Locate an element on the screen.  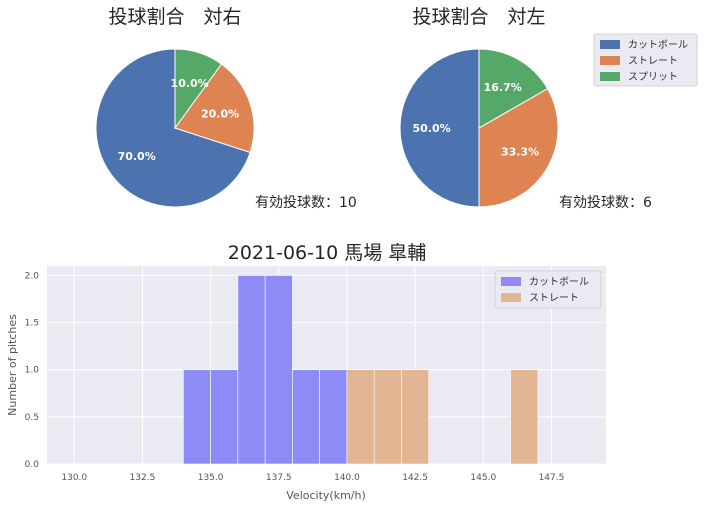
legend-swatch-cutter is located at coordinates (610, 44).